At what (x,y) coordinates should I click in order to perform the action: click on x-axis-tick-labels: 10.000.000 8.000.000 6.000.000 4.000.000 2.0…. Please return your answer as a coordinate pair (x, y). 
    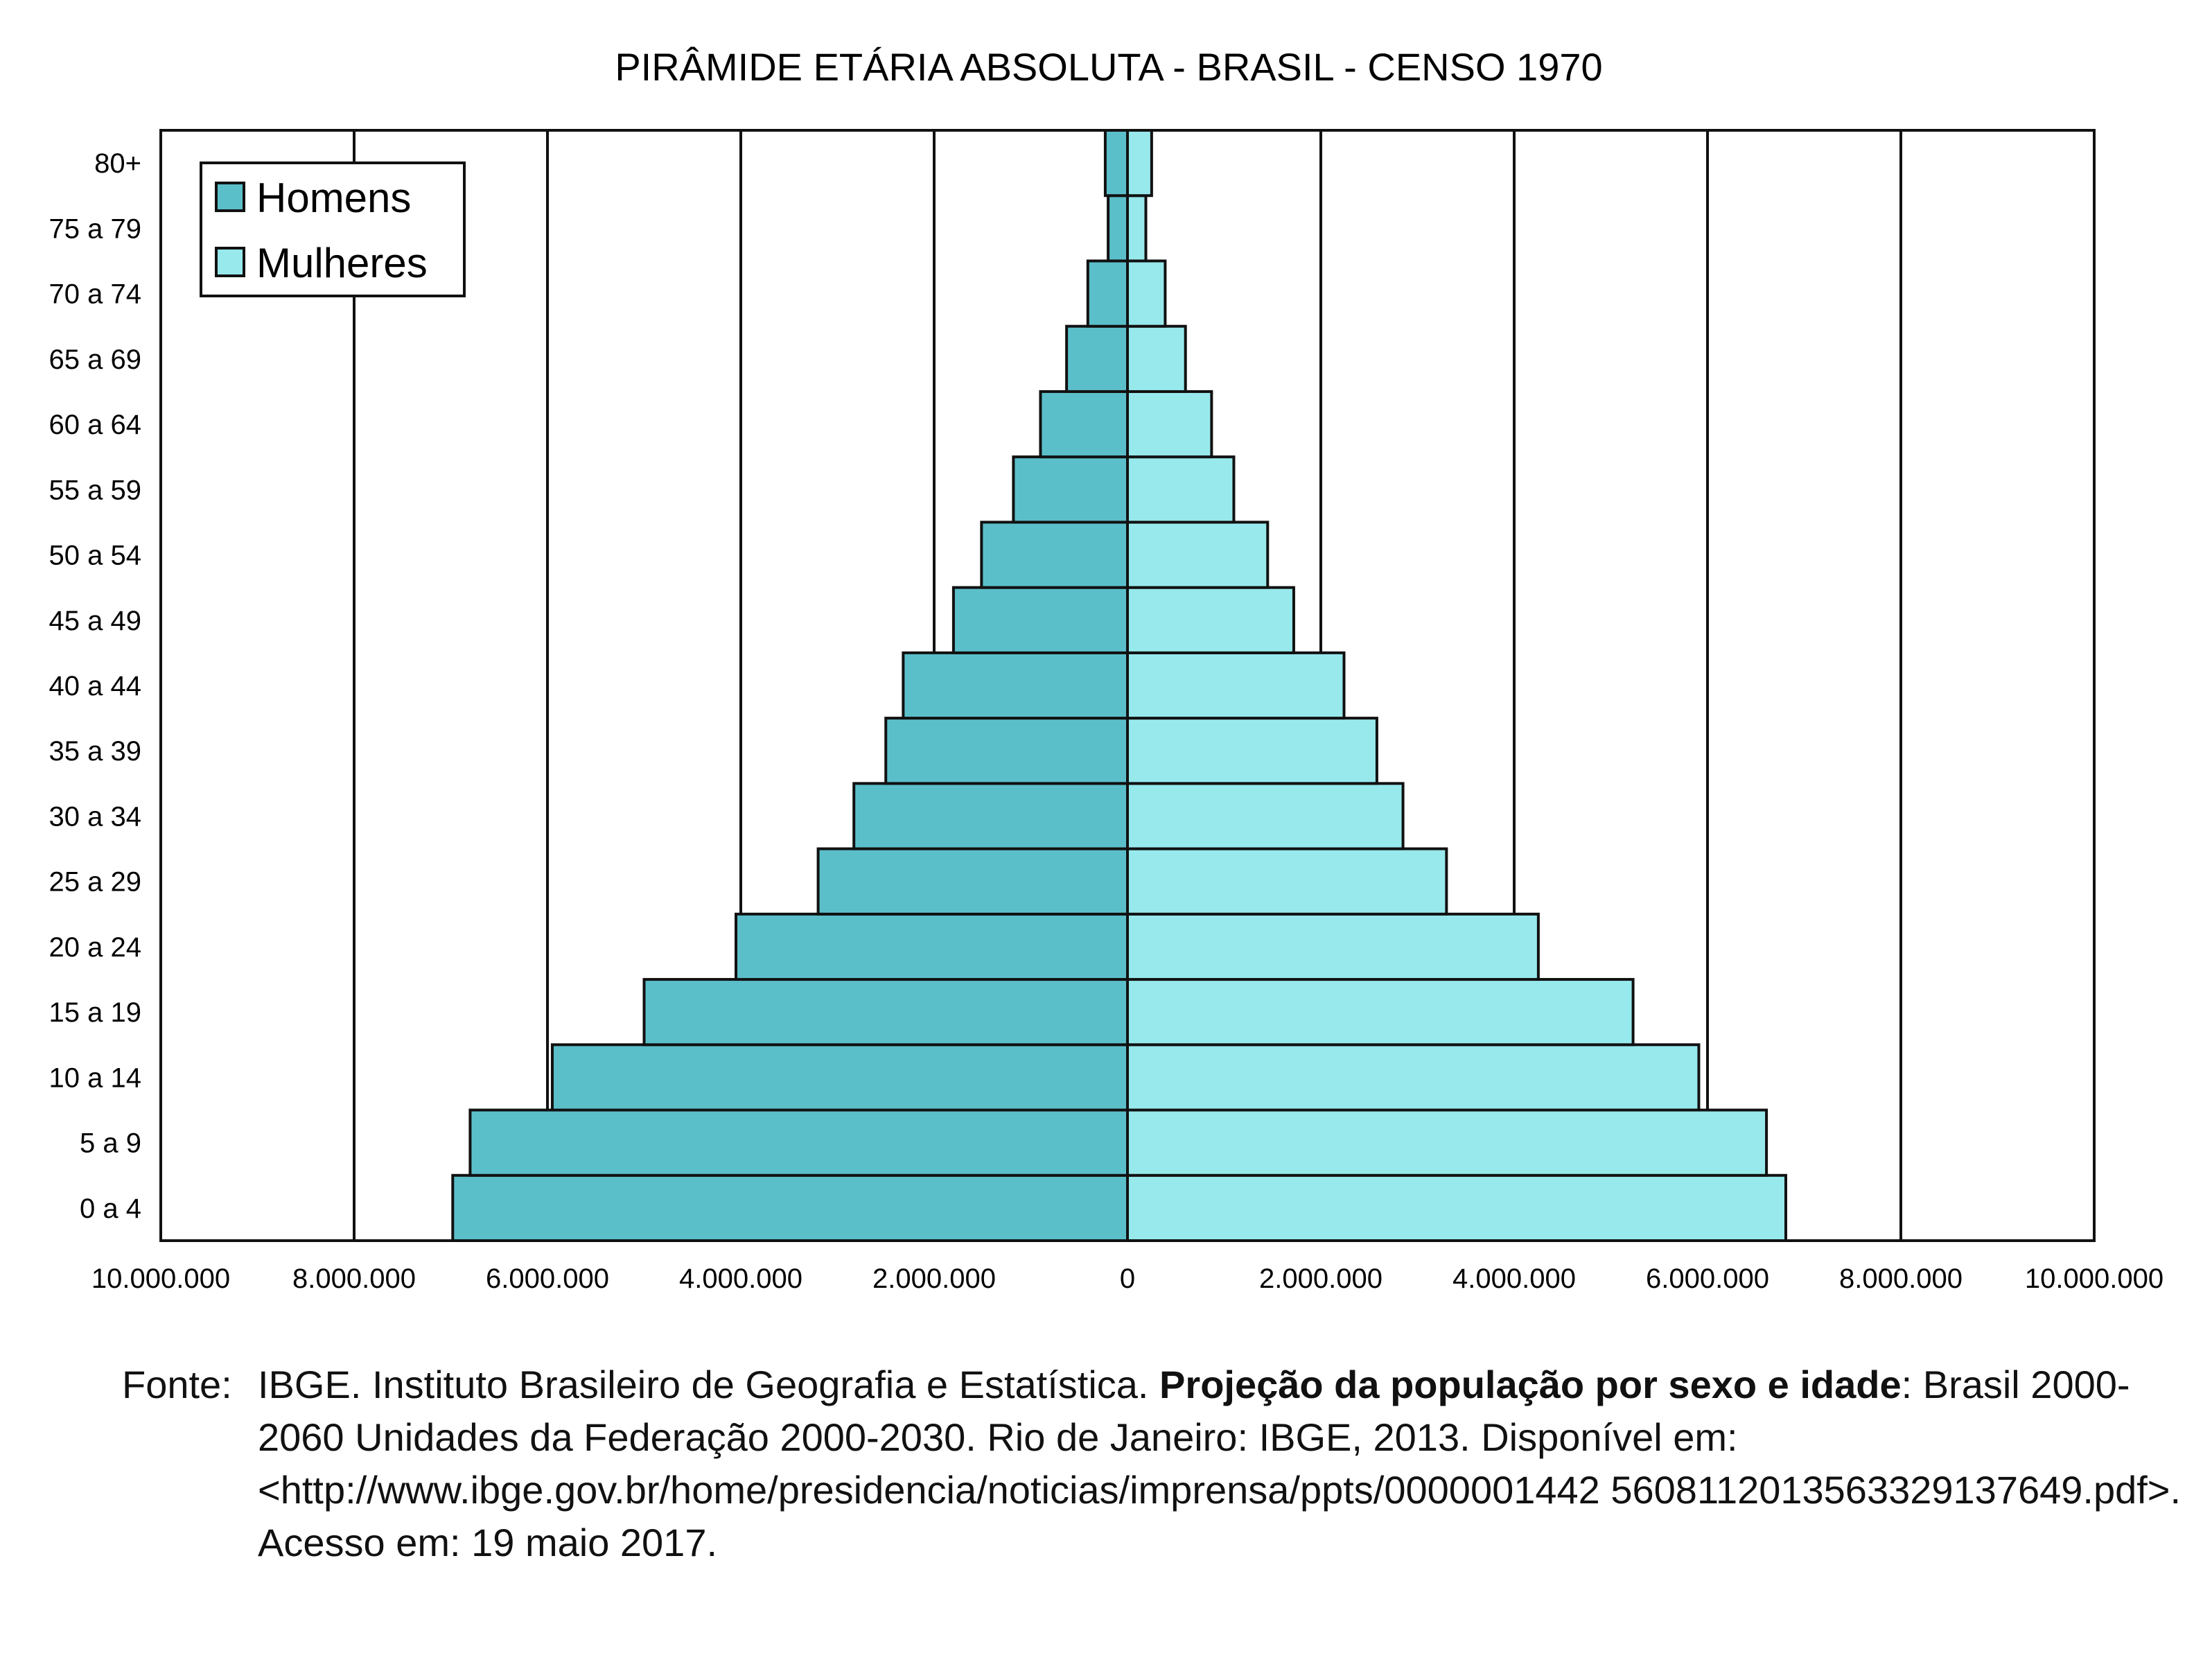
    Looking at the image, I should click on (1127, 1279).